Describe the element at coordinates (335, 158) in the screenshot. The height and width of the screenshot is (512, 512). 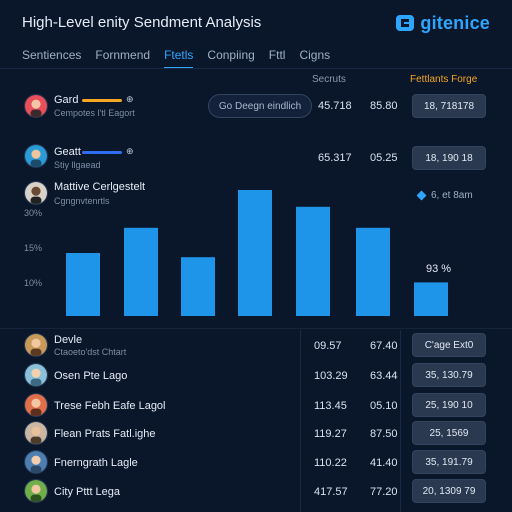
I see `metric-1: 65.317` at that location.